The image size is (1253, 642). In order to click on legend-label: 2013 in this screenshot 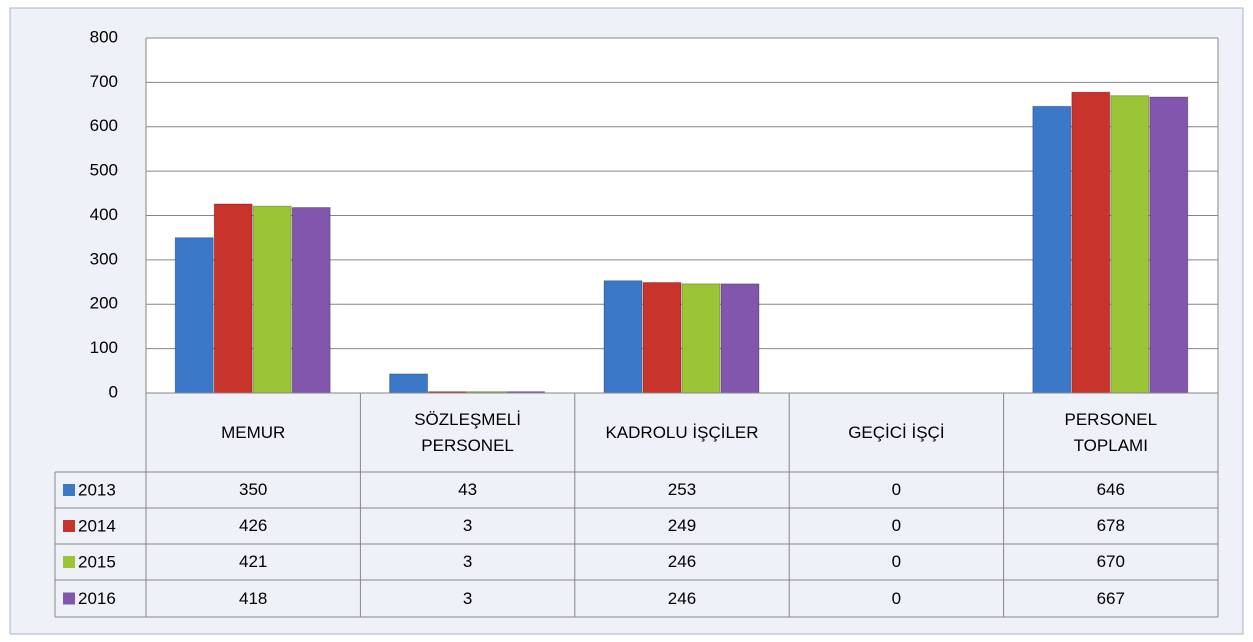, I will do `click(97, 489)`.